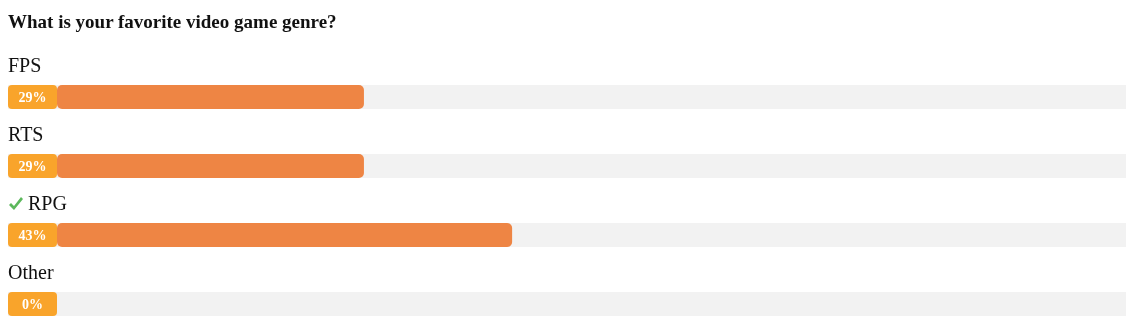 The height and width of the screenshot is (328, 1141). I want to click on y-tick-label: Other, so click(31, 272).